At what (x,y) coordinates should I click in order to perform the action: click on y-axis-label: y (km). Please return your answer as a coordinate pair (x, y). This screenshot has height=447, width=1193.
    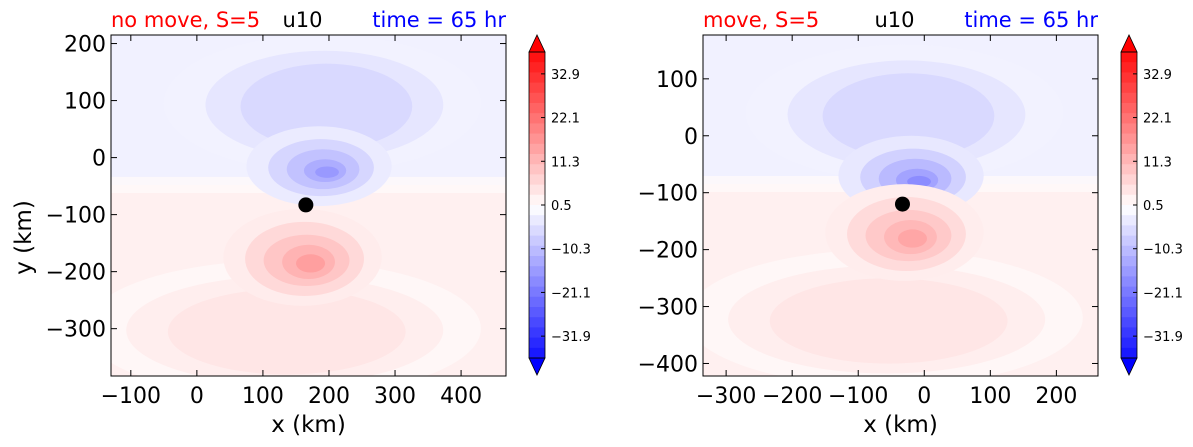
    Looking at the image, I should click on (24, 237).